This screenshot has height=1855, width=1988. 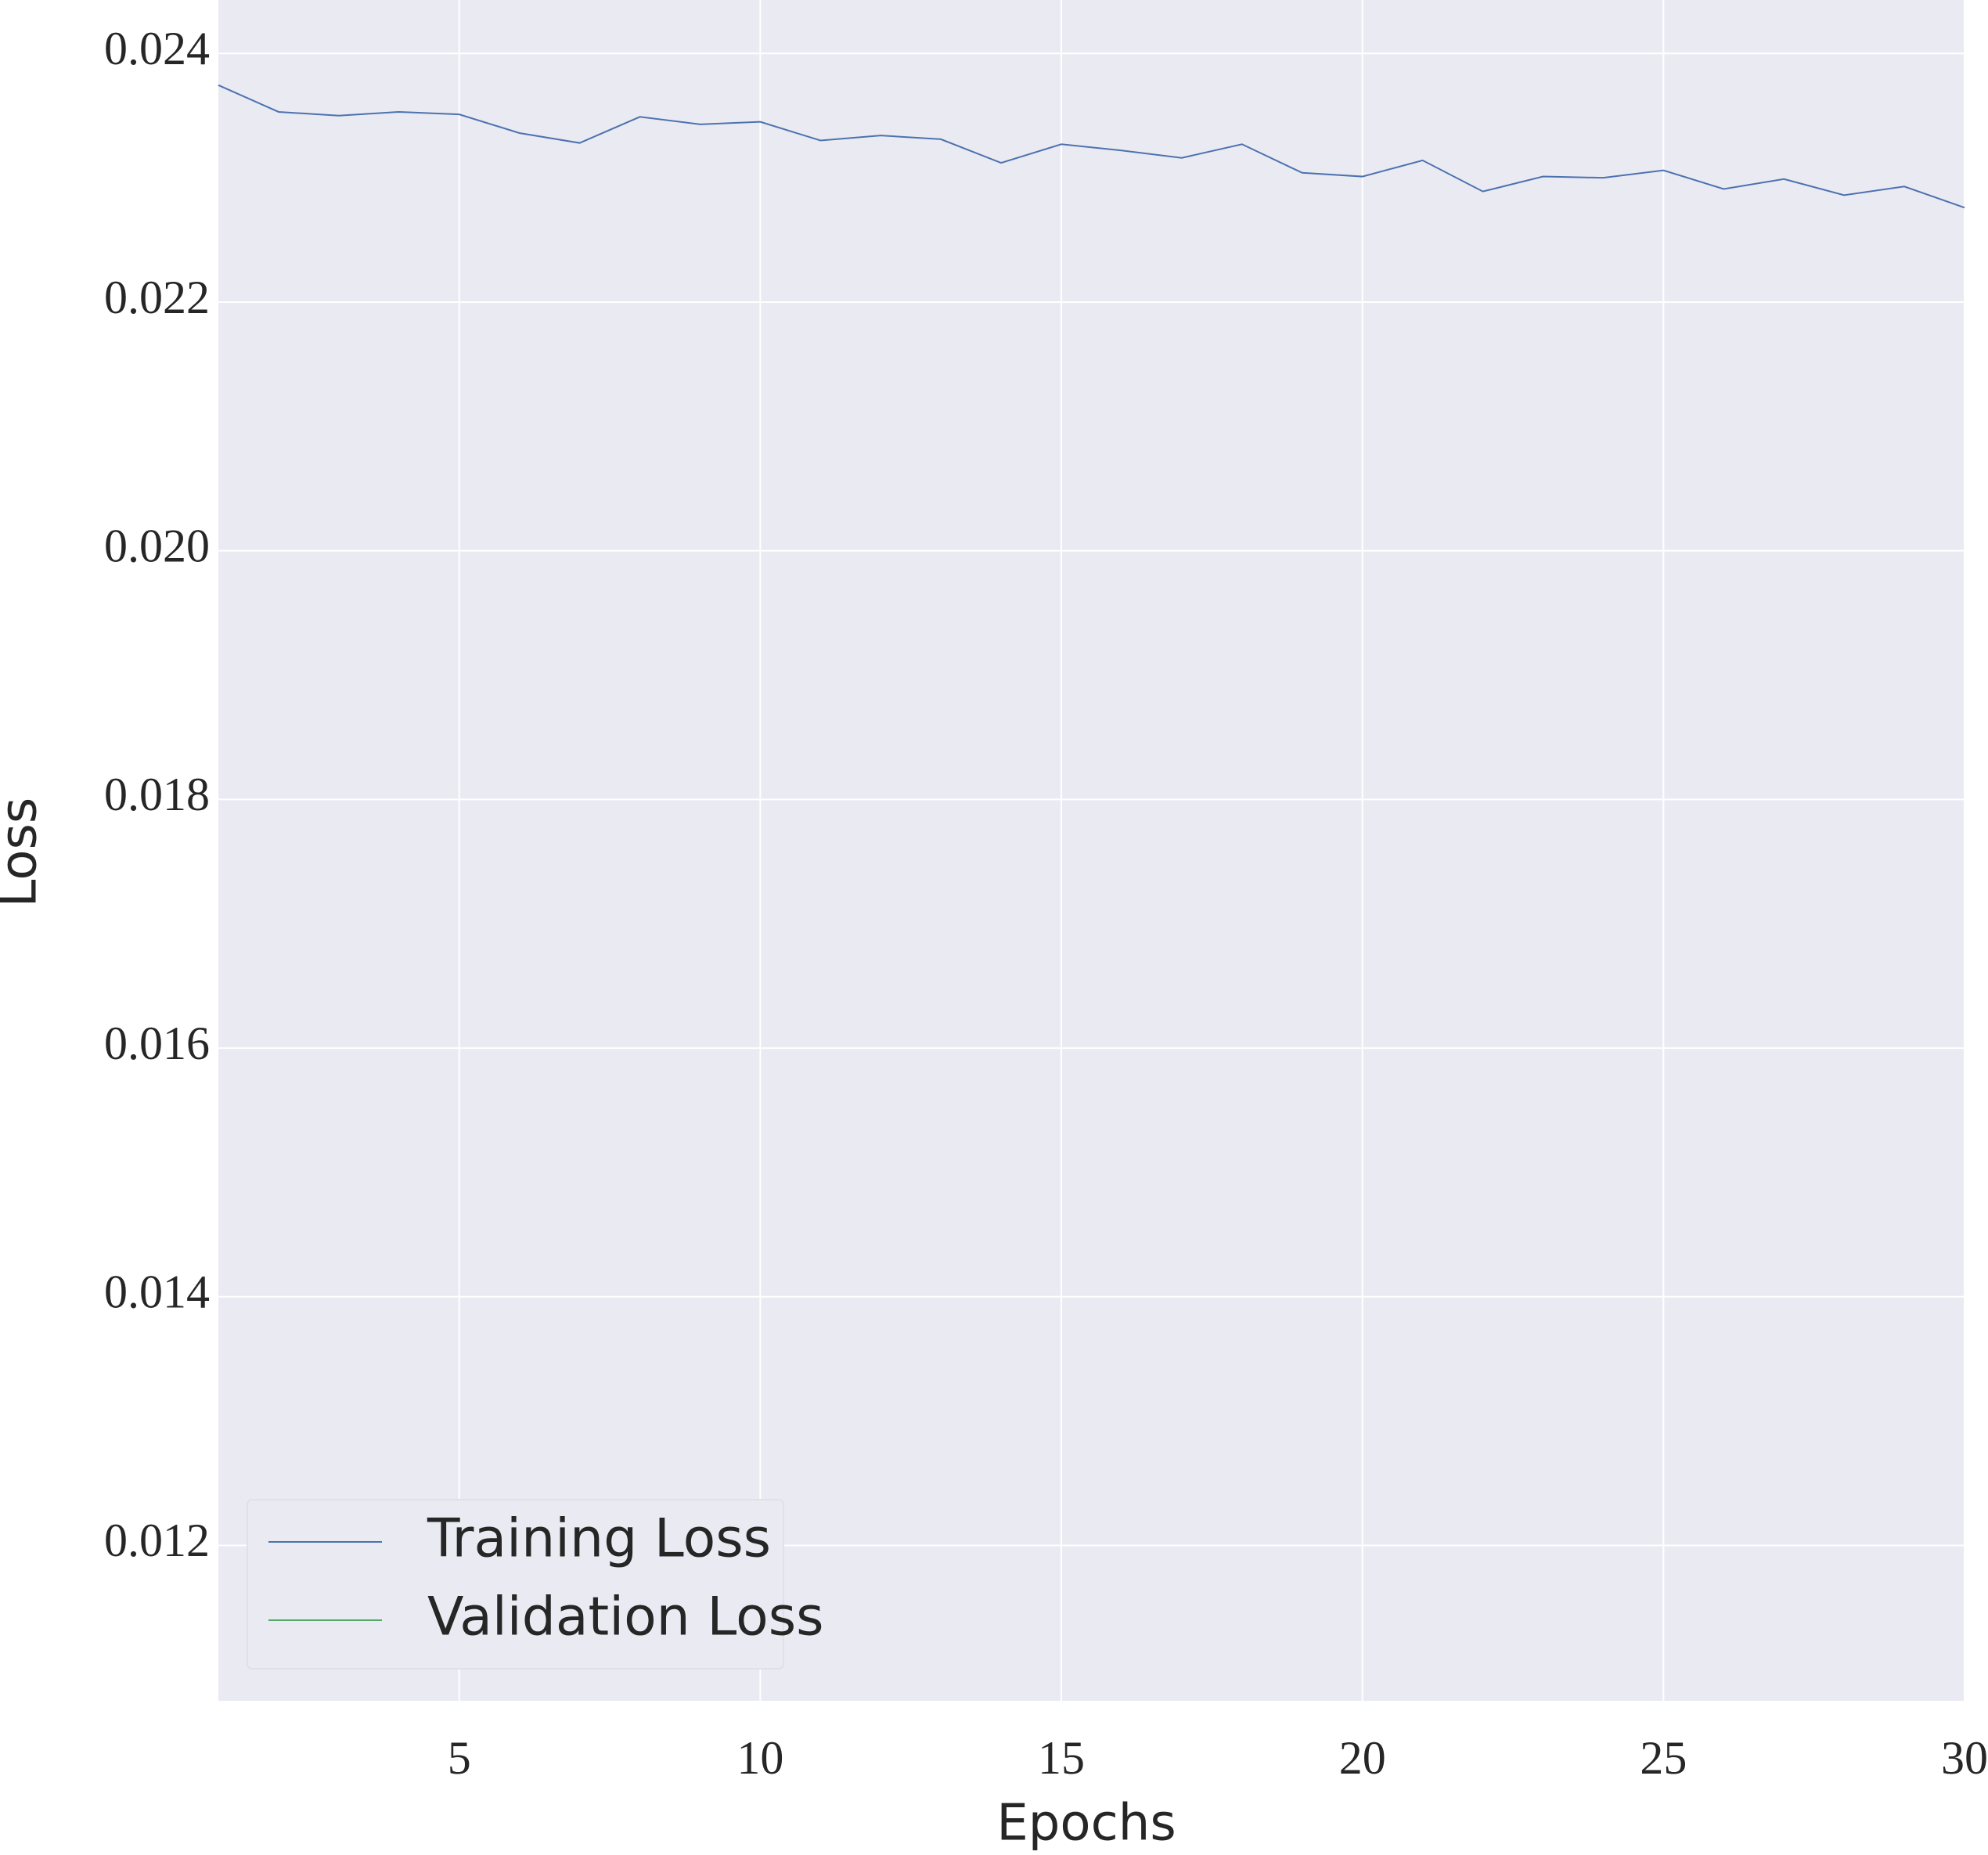 What do you see at coordinates (1362, 1758) in the screenshot?
I see `x-tick-label: 20` at bounding box center [1362, 1758].